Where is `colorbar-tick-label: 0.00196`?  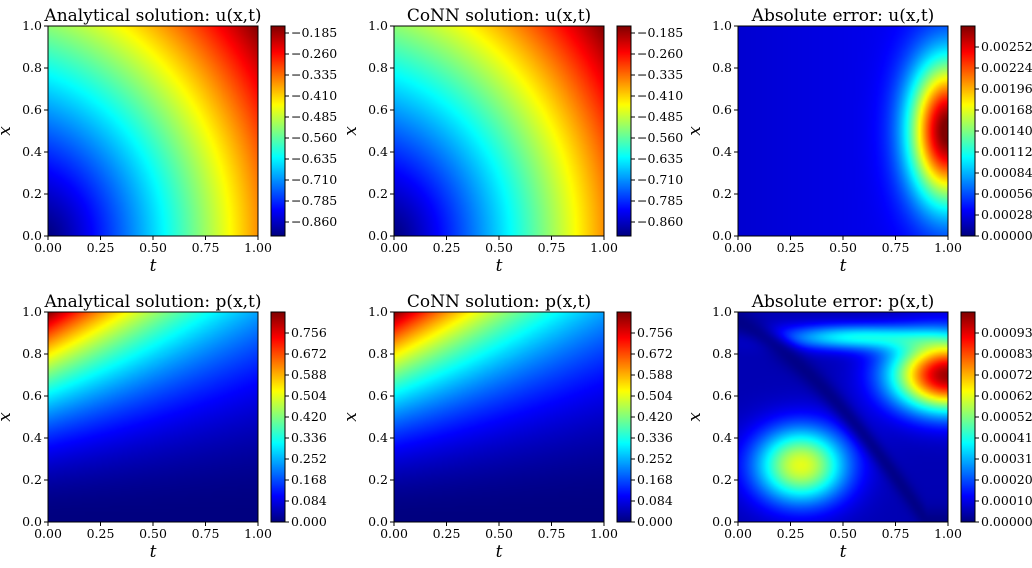
colorbar-tick-label: 0.00196 is located at coordinates (1006, 88).